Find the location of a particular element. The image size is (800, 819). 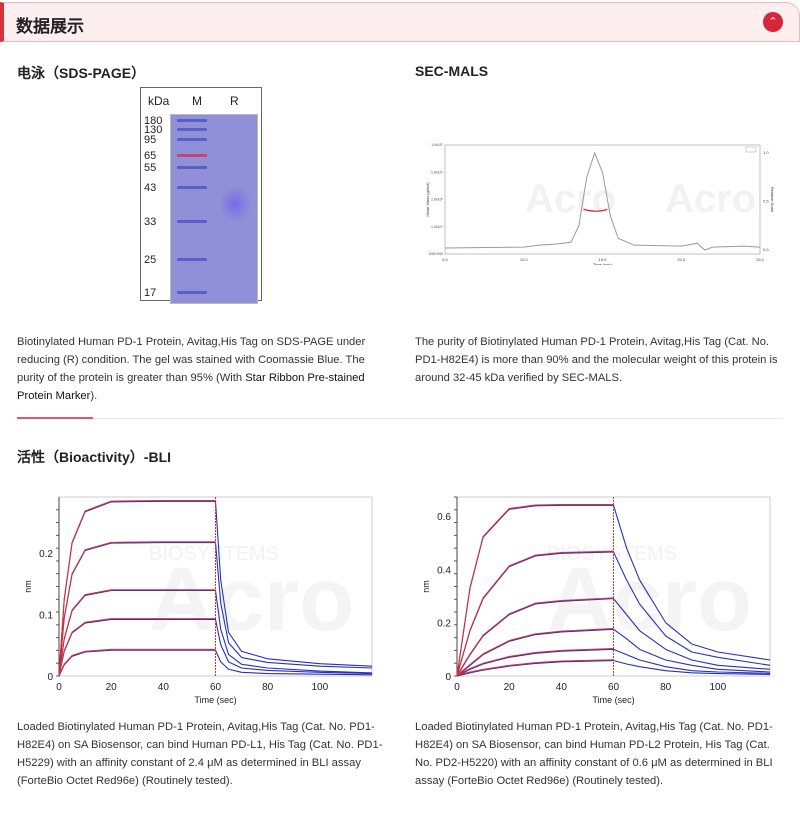

chevron-up-icon: ⌃ is located at coordinates (773, 22).